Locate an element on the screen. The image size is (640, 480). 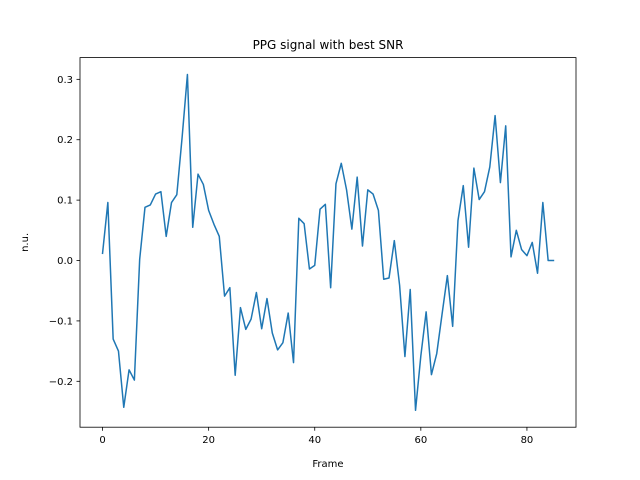
x-tick-label: 0 is located at coordinates (102, 440).